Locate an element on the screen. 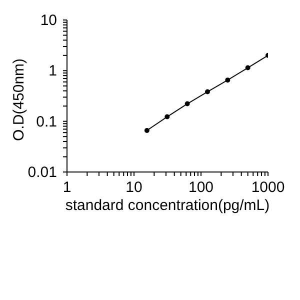  y-tick-label: 1 is located at coordinates (52, 71).